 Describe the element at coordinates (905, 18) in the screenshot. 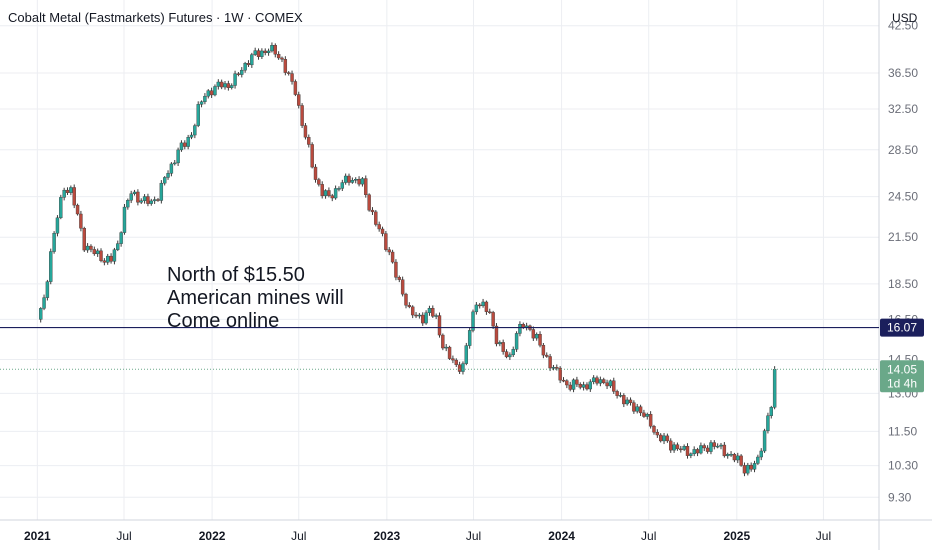

I see `currency-label: USD` at that location.